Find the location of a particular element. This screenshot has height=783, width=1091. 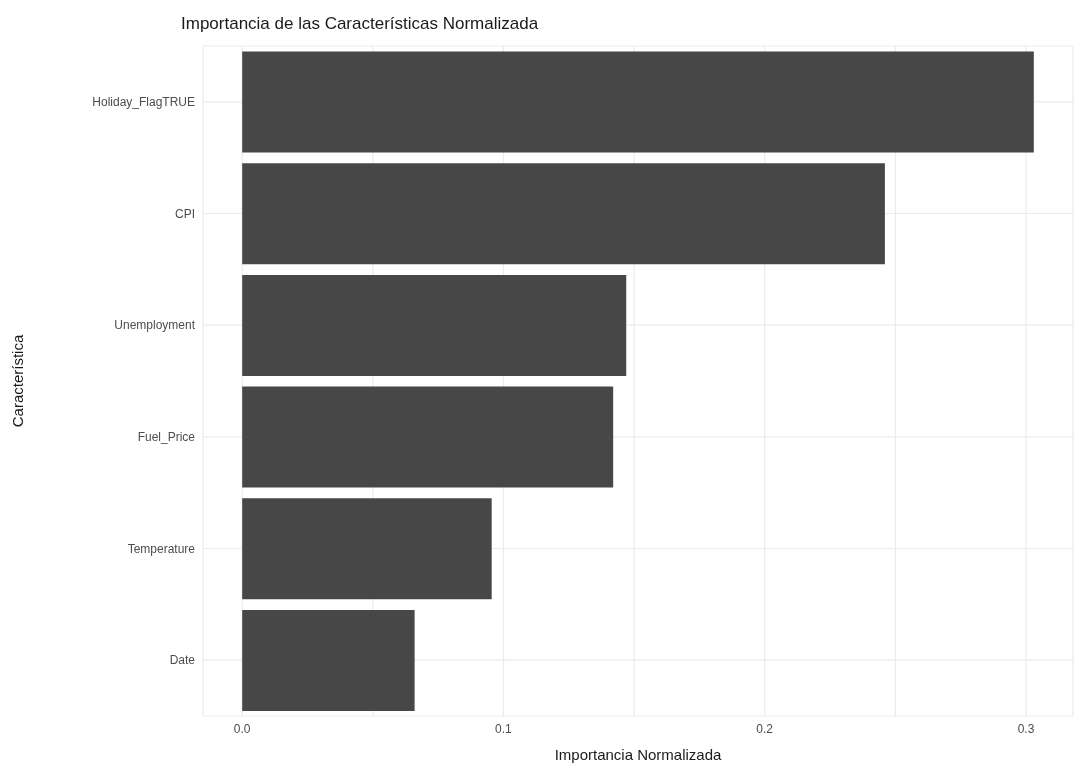

y-tick-label: Temperature is located at coordinates (161, 548).